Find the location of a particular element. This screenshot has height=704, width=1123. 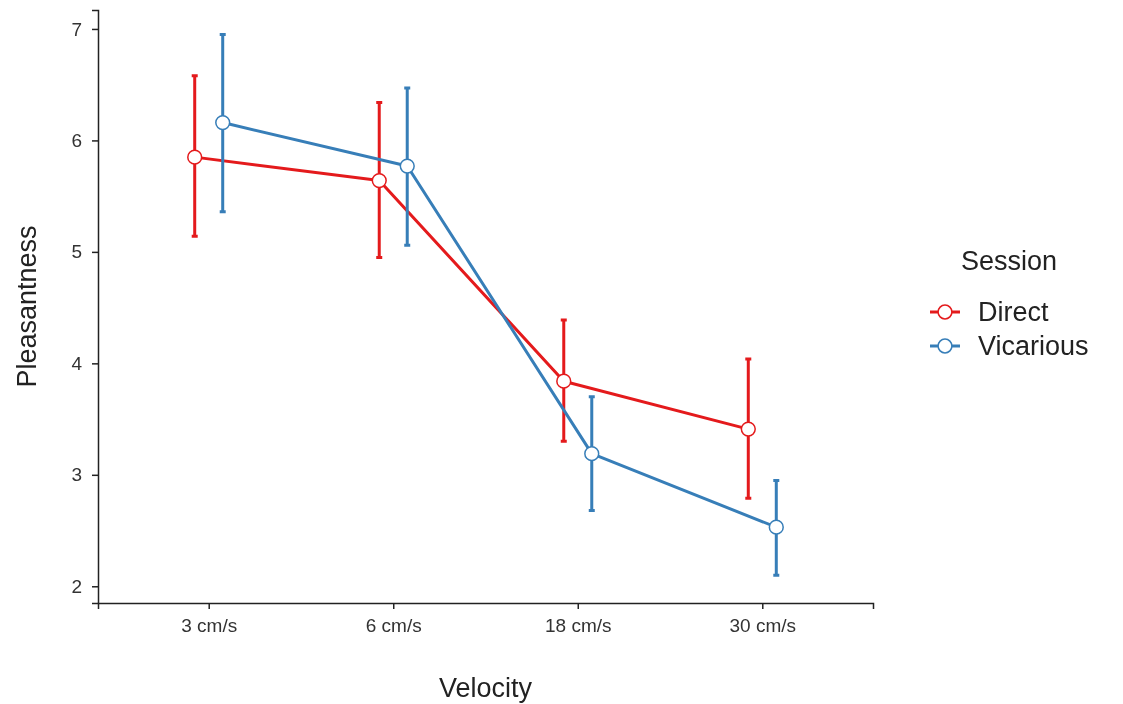

y-tick-label: 7 is located at coordinates (76, 29).